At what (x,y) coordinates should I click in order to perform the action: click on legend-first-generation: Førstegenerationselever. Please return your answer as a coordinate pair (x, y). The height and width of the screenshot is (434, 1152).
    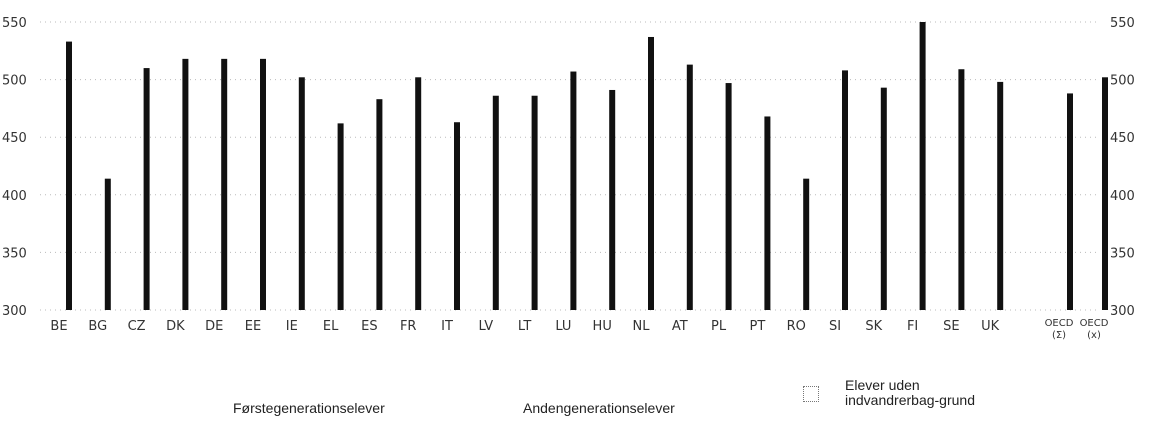
    Looking at the image, I should click on (309, 408).